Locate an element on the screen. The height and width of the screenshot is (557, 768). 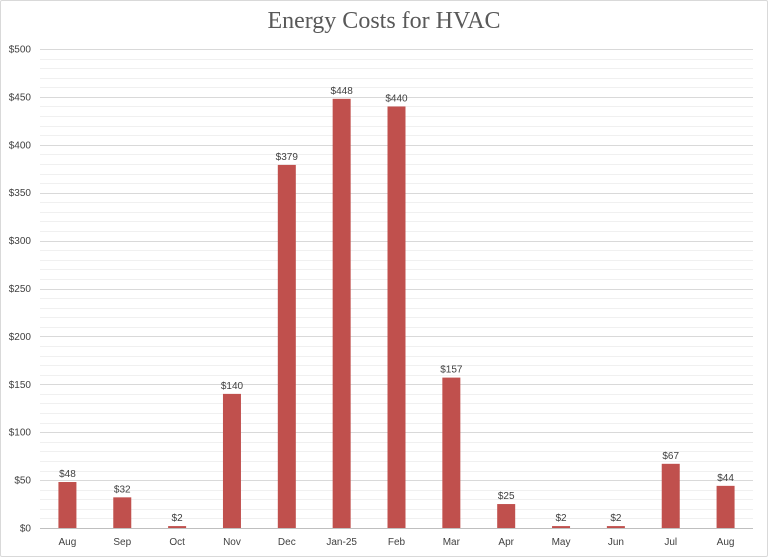
y-tick-label: $250 is located at coordinates (20, 289).